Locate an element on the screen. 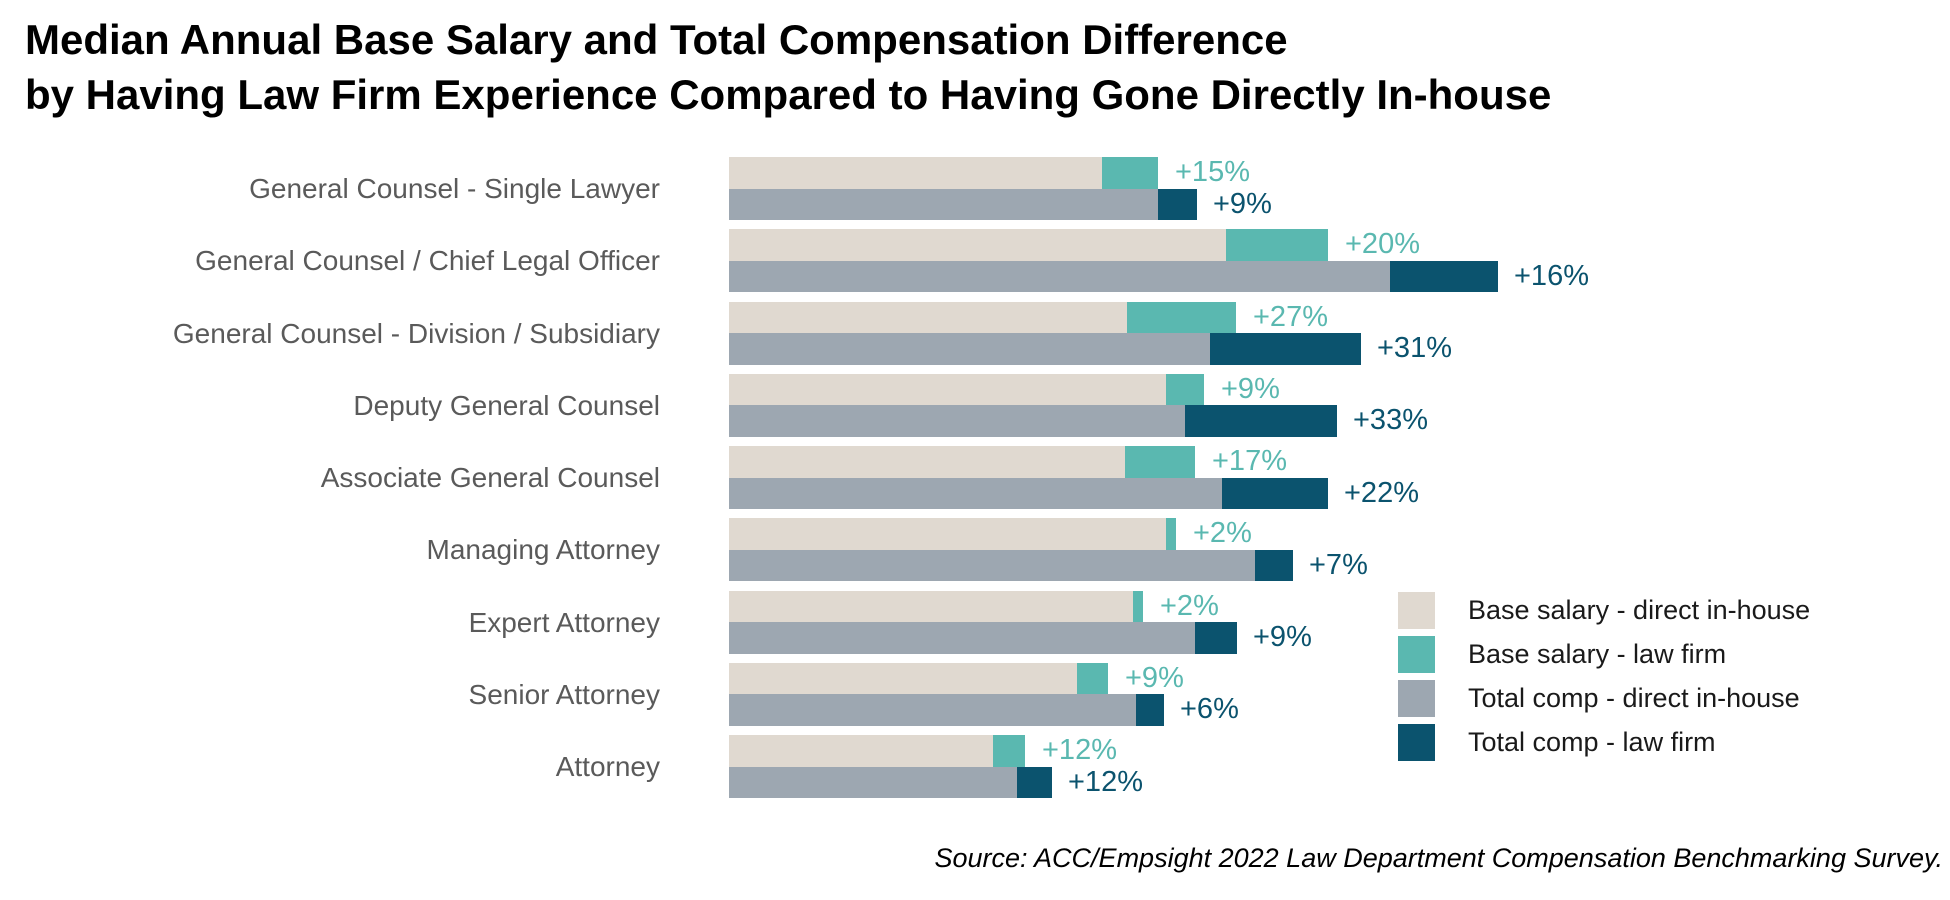 The width and height of the screenshot is (1950, 900). category-label: Deputy General Counsel is located at coordinates (506, 405).